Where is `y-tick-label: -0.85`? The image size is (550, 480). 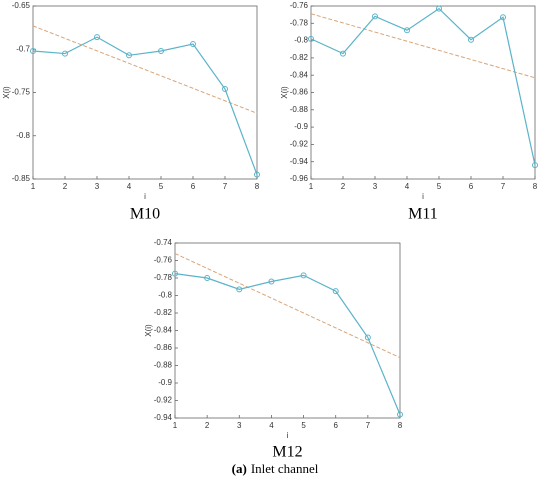 y-tick-label: -0.85 is located at coordinates (21, 178).